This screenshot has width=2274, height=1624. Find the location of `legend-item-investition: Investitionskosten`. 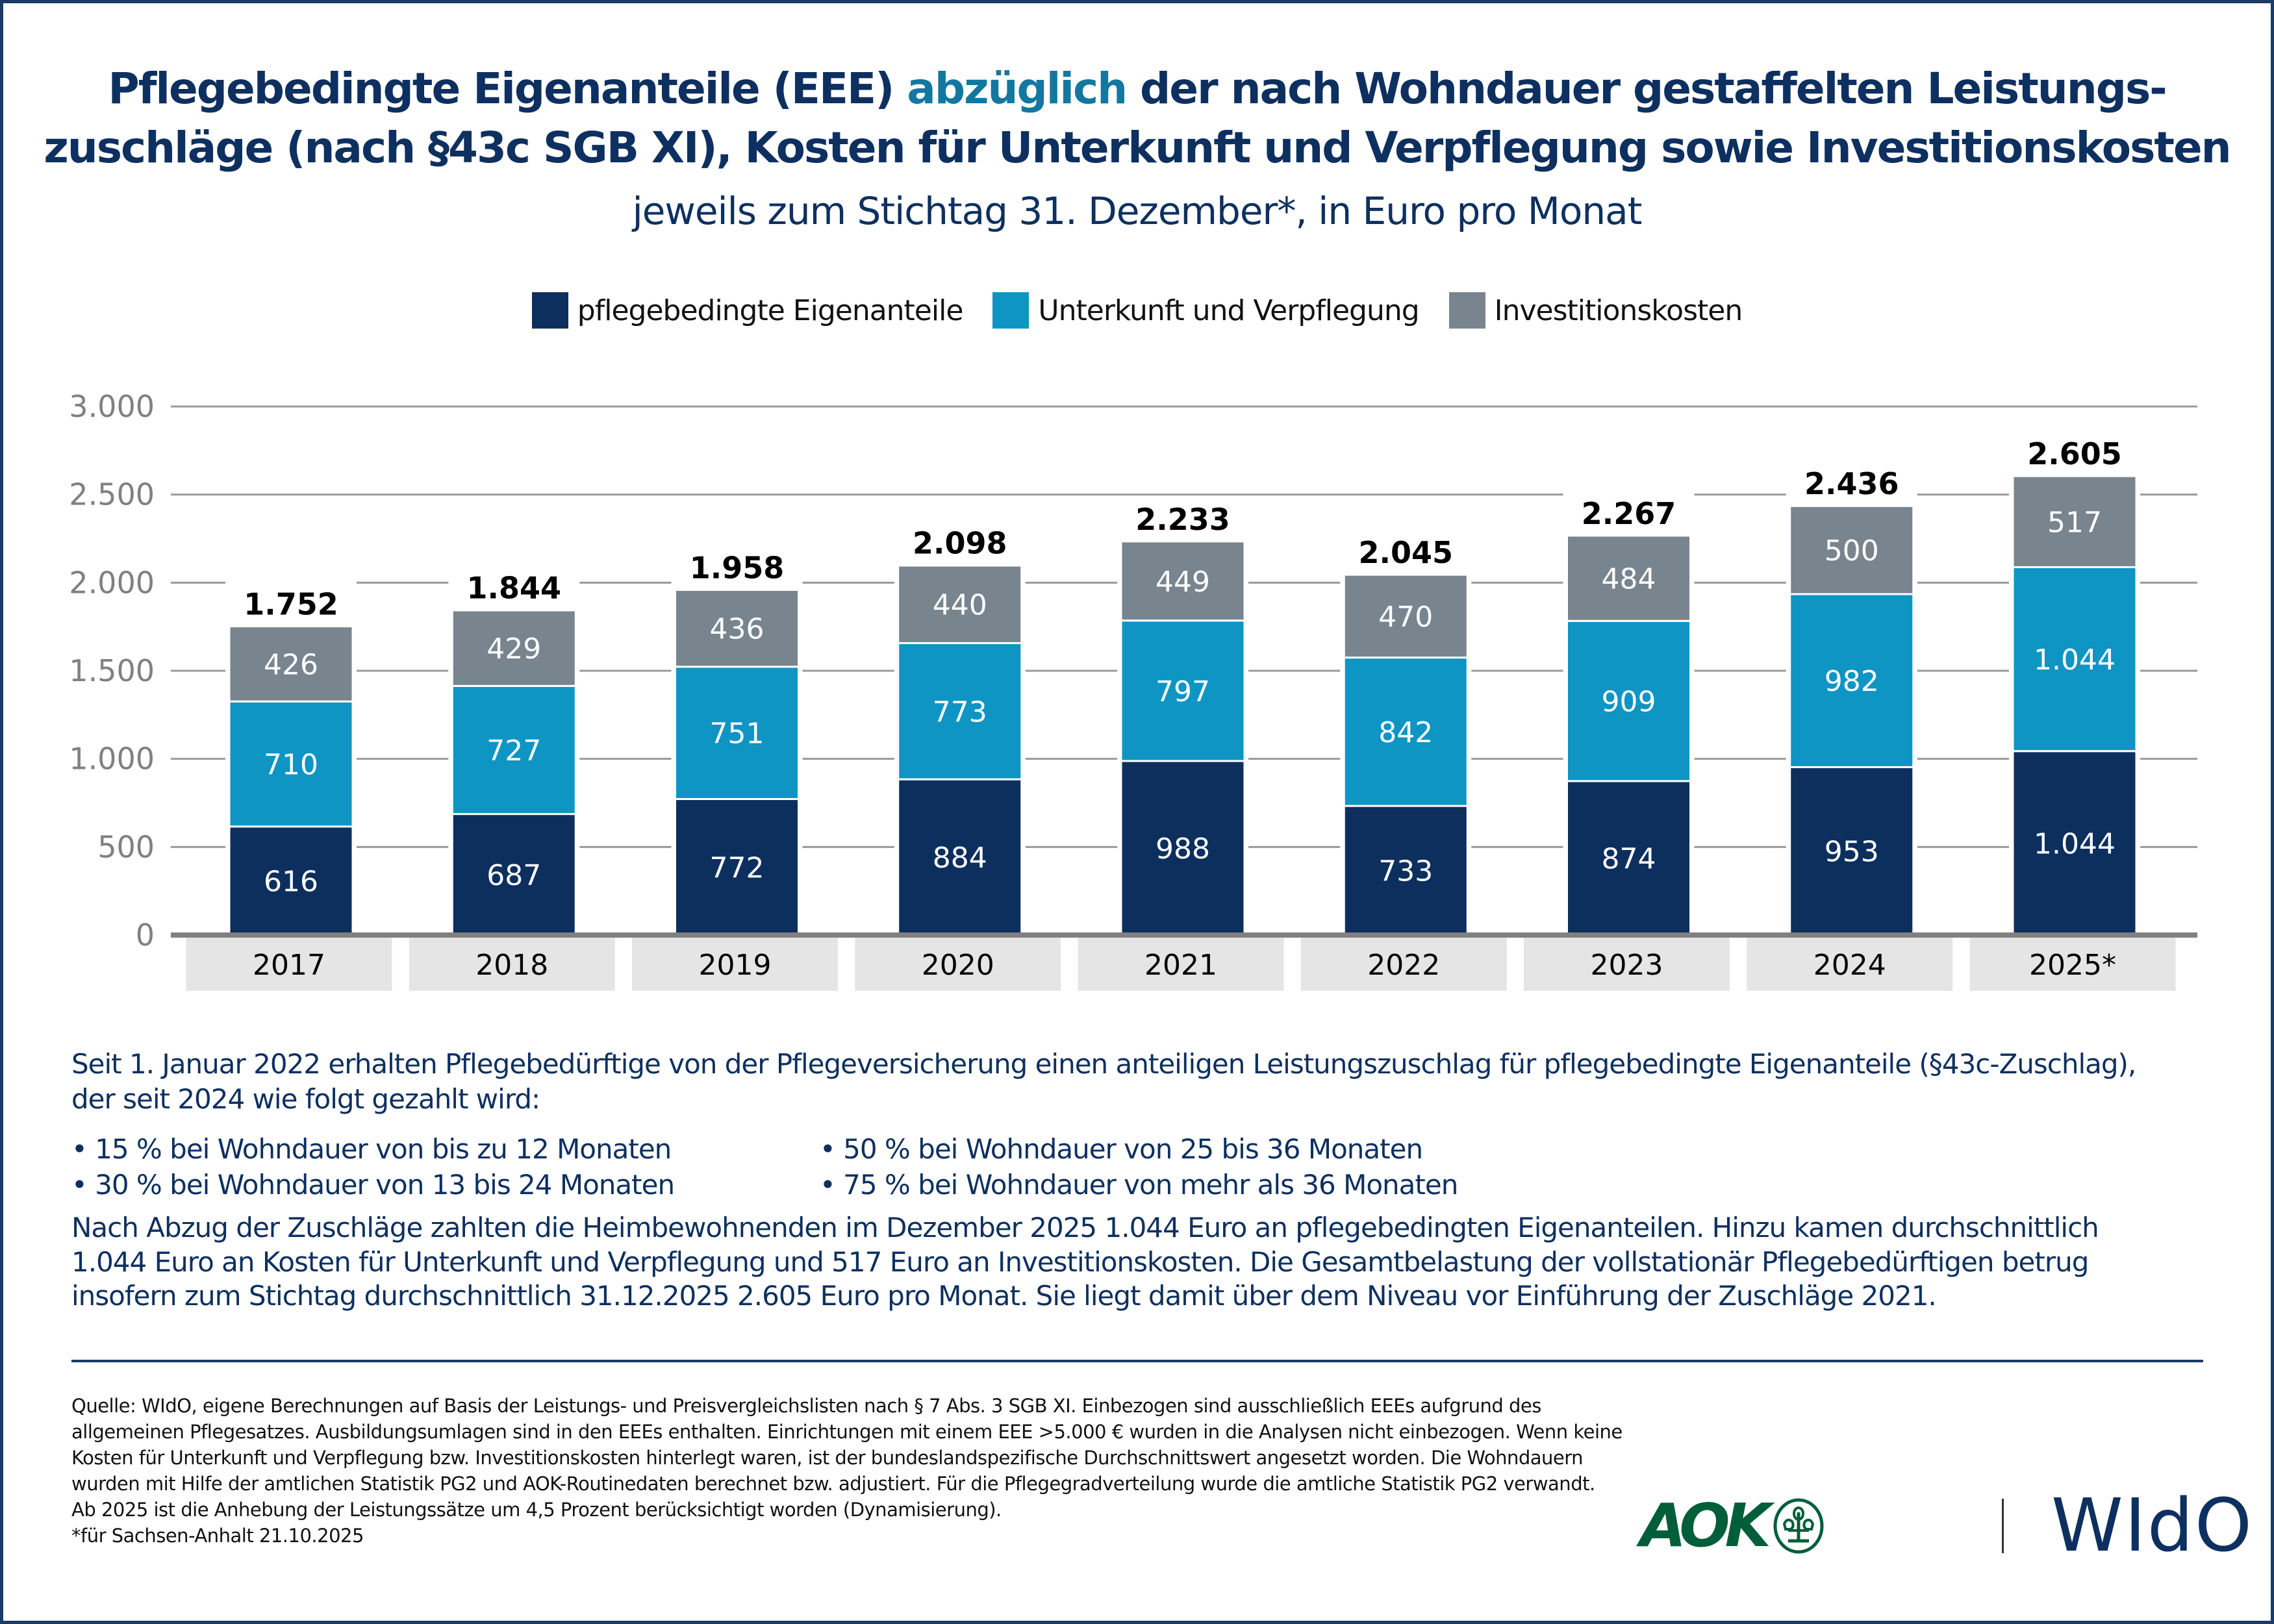

legend-item-investition: Investitionskosten is located at coordinates (1595, 310).